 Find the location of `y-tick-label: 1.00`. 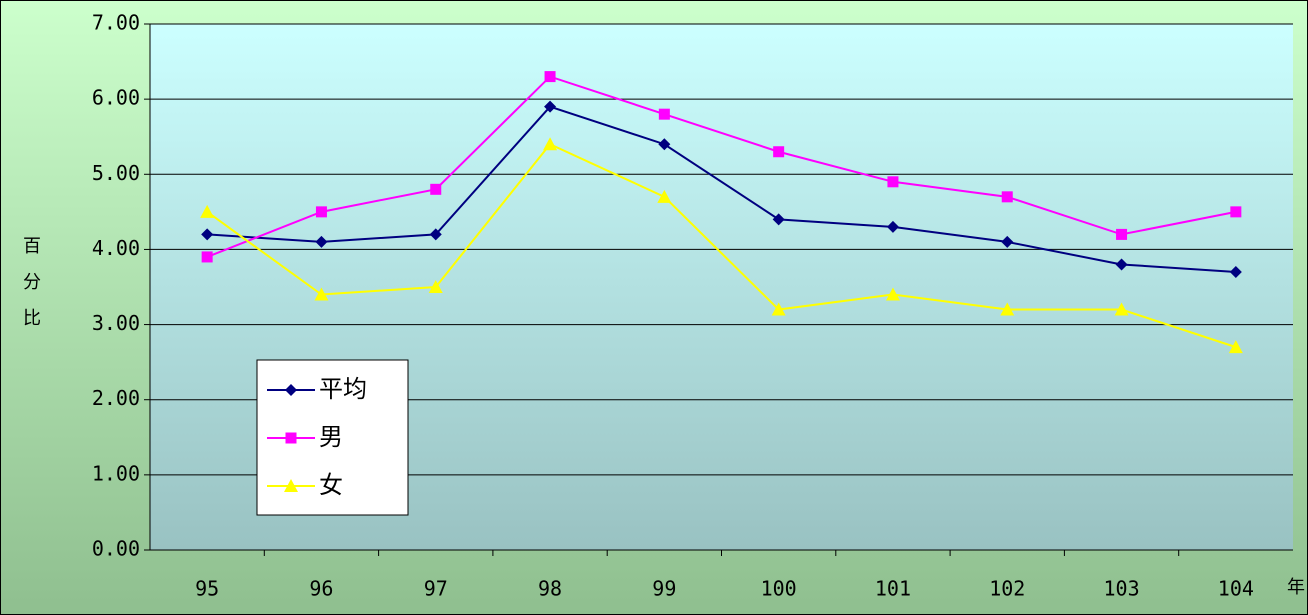

y-tick-label: 1.00 is located at coordinates (116, 473).